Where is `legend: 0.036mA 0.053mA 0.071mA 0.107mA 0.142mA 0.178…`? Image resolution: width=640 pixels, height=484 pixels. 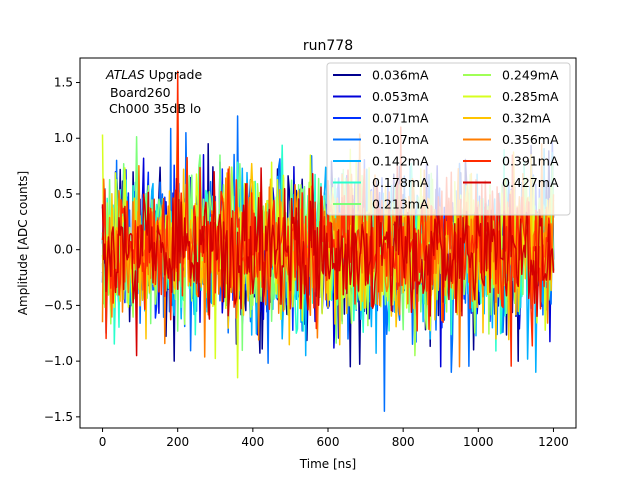 legend: 0.036mA 0.053mA 0.071mA 0.107mA 0.142mA 0.178… is located at coordinates (448, 139).